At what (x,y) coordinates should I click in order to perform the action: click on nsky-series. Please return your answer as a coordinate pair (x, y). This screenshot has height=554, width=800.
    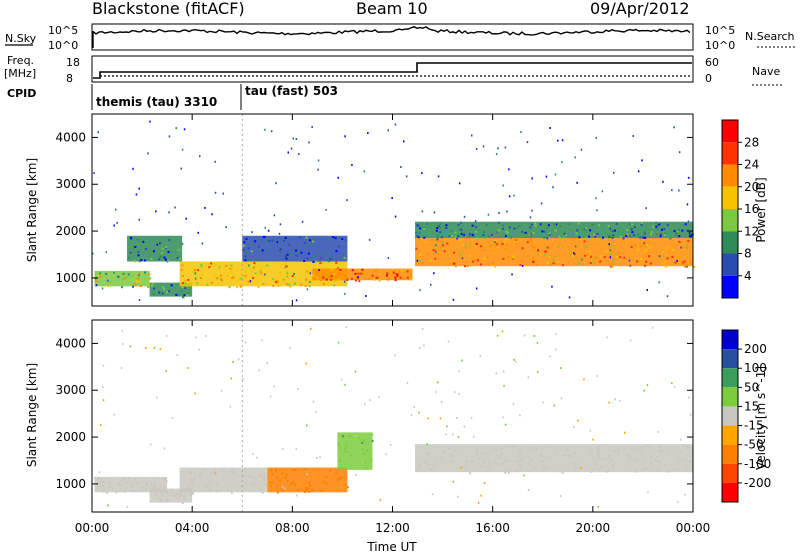
    Looking at the image, I should click on (391, 36).